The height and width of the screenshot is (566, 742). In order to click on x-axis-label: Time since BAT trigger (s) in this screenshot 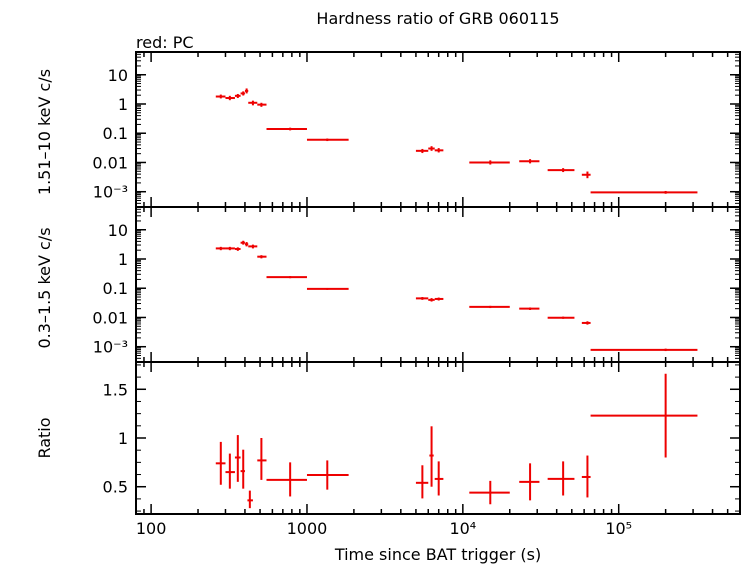, I will do `click(437, 554)`.